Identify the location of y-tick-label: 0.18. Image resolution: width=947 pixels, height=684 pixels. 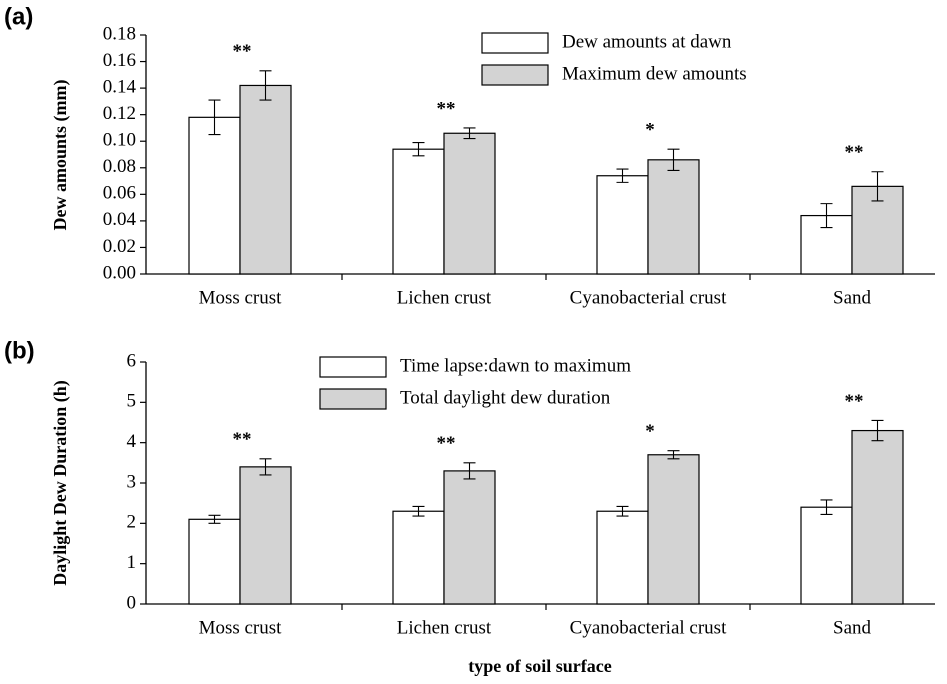
(119, 33).